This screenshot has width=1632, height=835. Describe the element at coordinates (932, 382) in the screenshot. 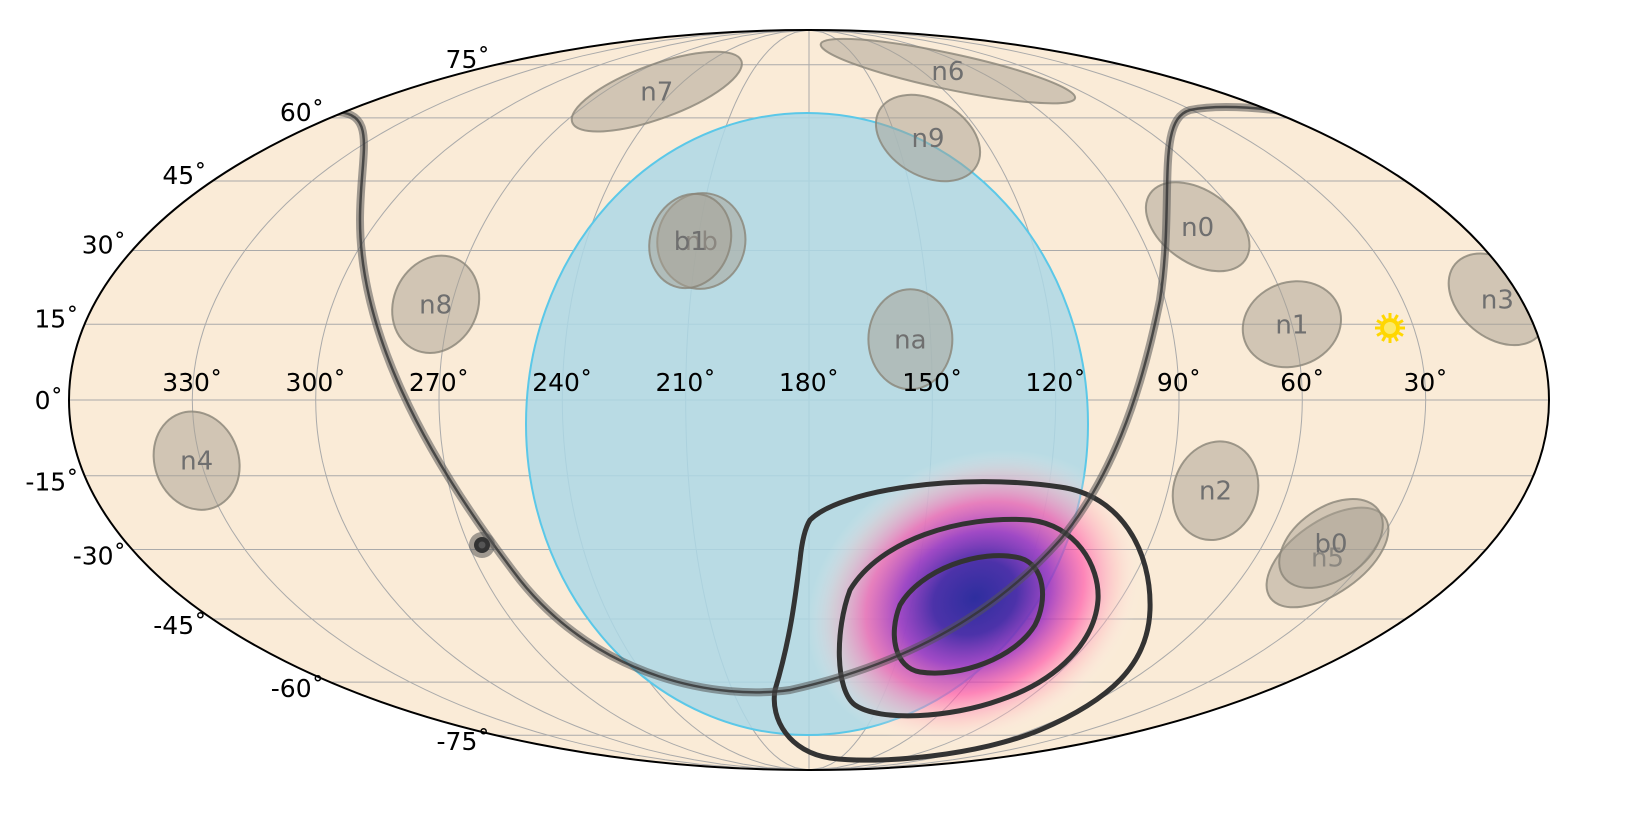

I see `x-tick-150: 150˚` at that location.